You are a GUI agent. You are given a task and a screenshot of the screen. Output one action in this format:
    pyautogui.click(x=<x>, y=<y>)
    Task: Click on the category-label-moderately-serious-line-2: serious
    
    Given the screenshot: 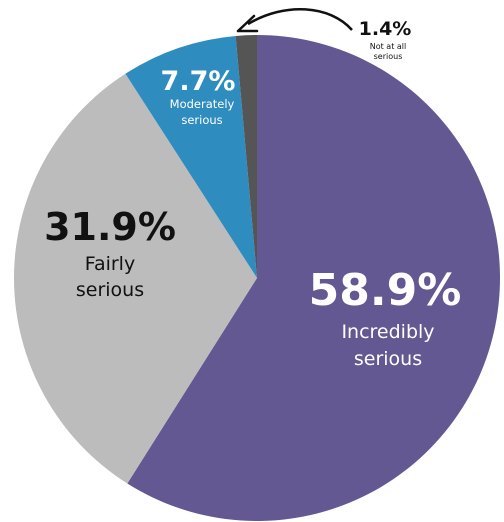 What is the action you would take?
    pyautogui.click(x=201, y=120)
    